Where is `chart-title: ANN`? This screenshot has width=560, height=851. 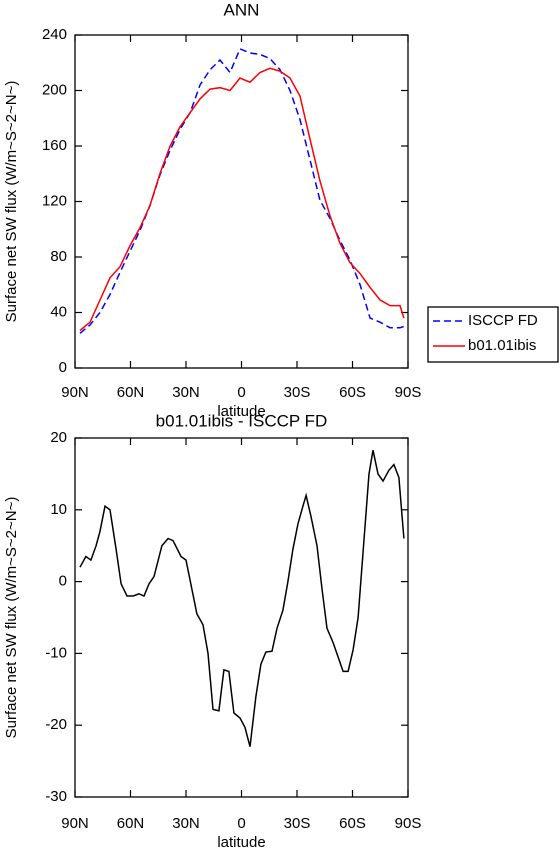
chart-title: ANN is located at coordinates (242, 9).